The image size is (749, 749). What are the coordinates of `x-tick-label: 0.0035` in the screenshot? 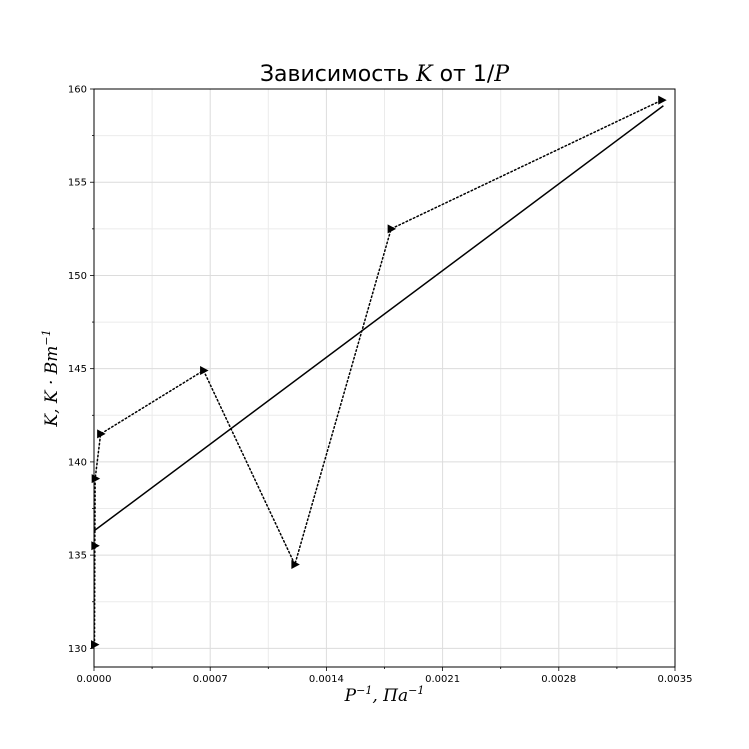 It's located at (675, 679).